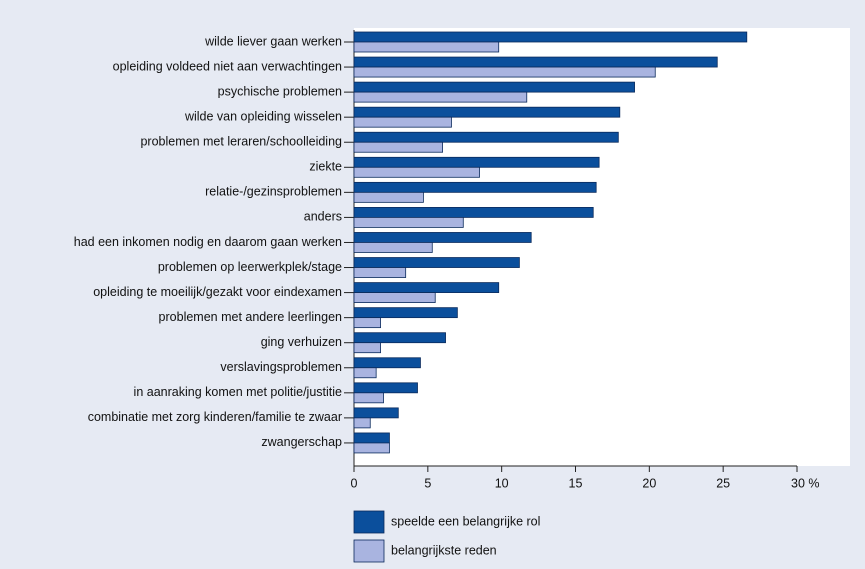 Image resolution: width=865 pixels, height=569 pixels. I want to click on y-tick-label: in aanraking komen met politie/justitie, so click(238, 392).